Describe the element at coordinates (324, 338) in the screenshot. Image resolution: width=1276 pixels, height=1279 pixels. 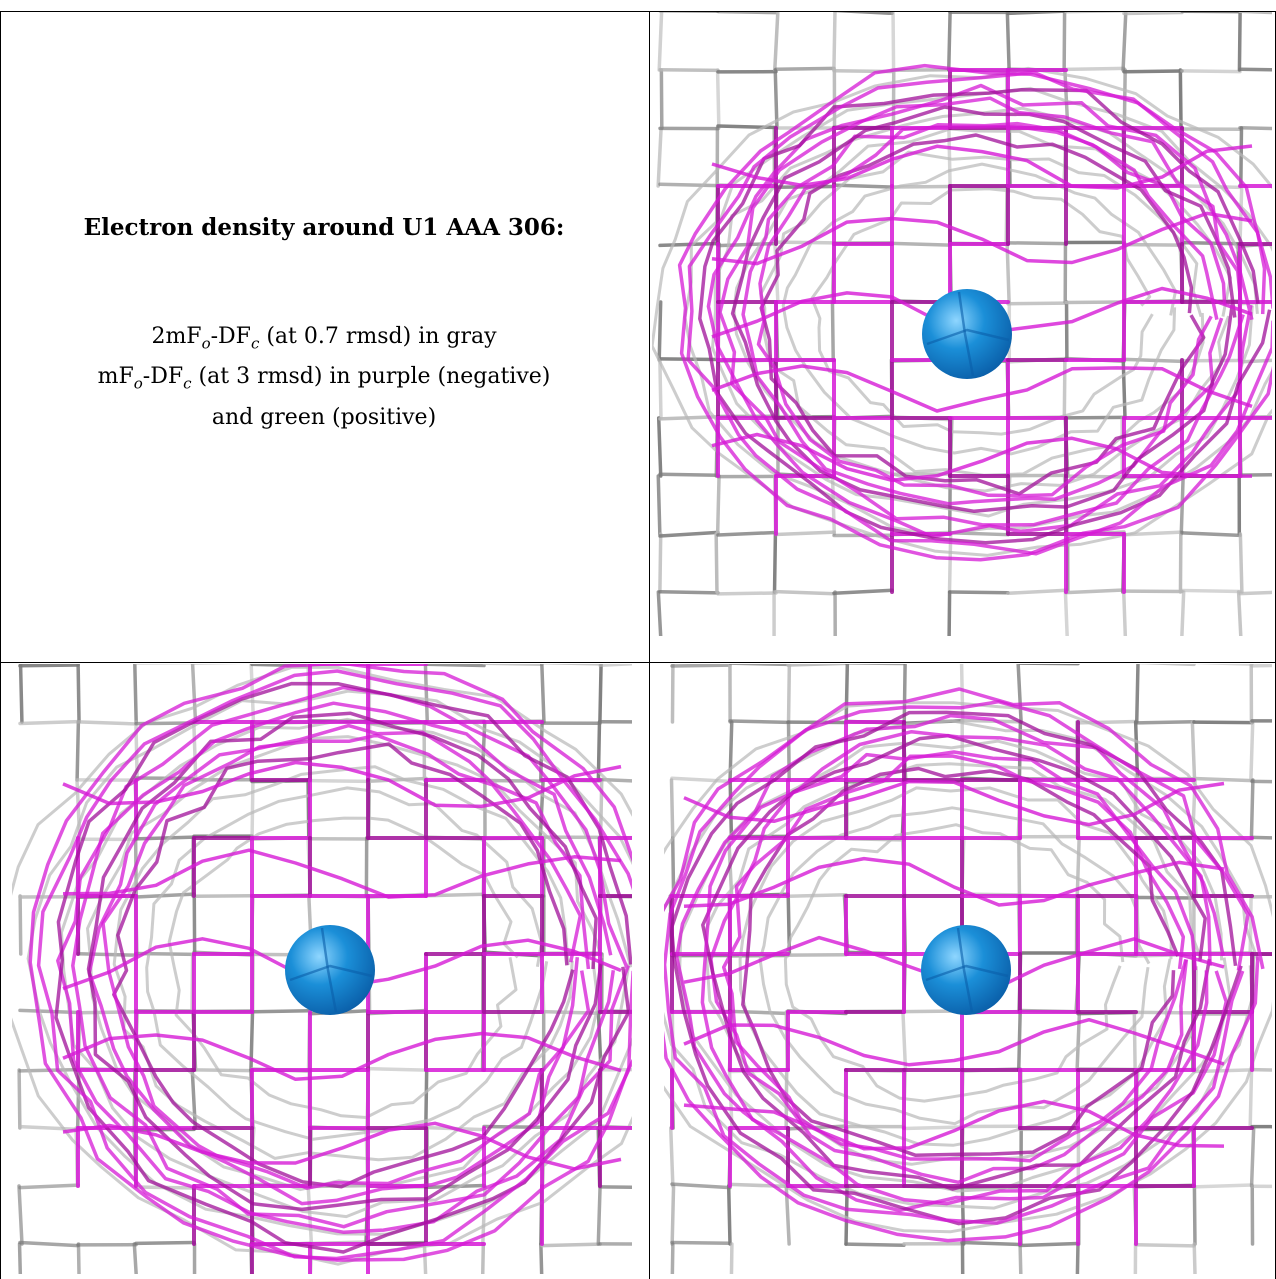
I see `legend-line-gray: 2mFo-DFc (at 0.7 rmsd) in gray` at that location.